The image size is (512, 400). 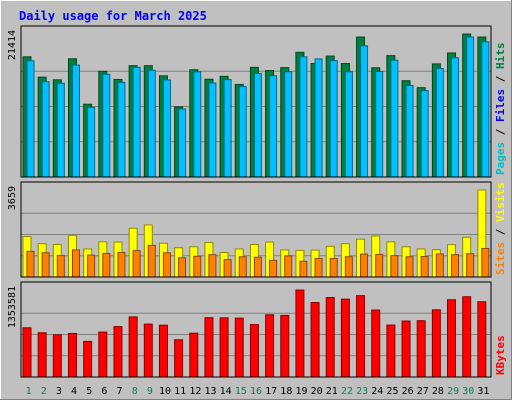 What do you see at coordinates (104, 391) in the screenshot?
I see `x-tick-label-day-6: 6` at bounding box center [104, 391].